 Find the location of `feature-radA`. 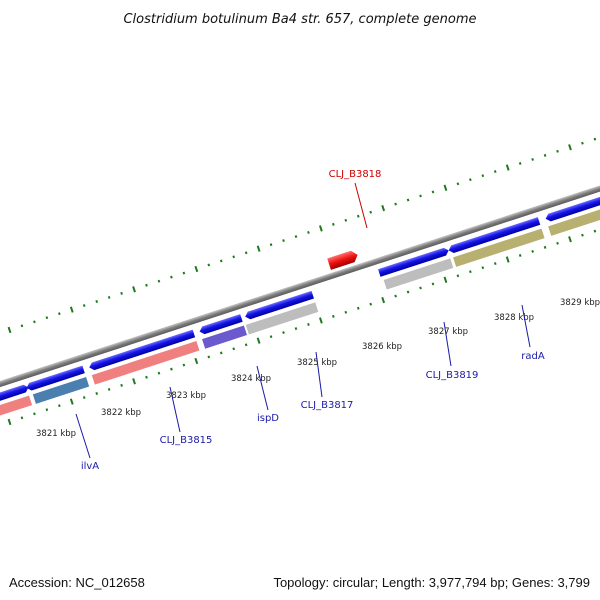

feature-radA is located at coordinates (499, 247).